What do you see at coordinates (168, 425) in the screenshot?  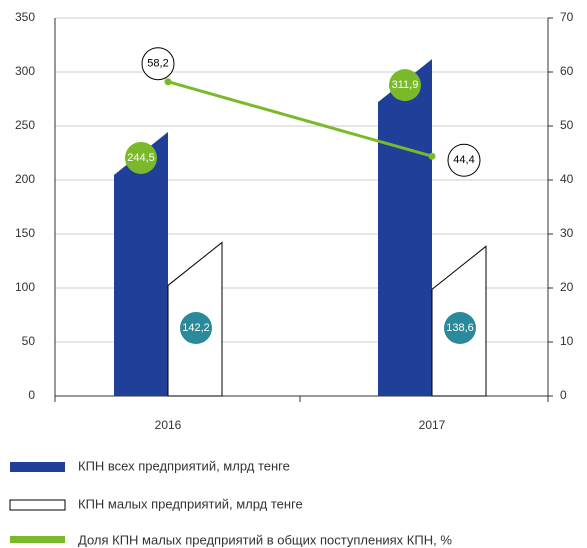 I see `x-tick-label: 2016` at bounding box center [168, 425].